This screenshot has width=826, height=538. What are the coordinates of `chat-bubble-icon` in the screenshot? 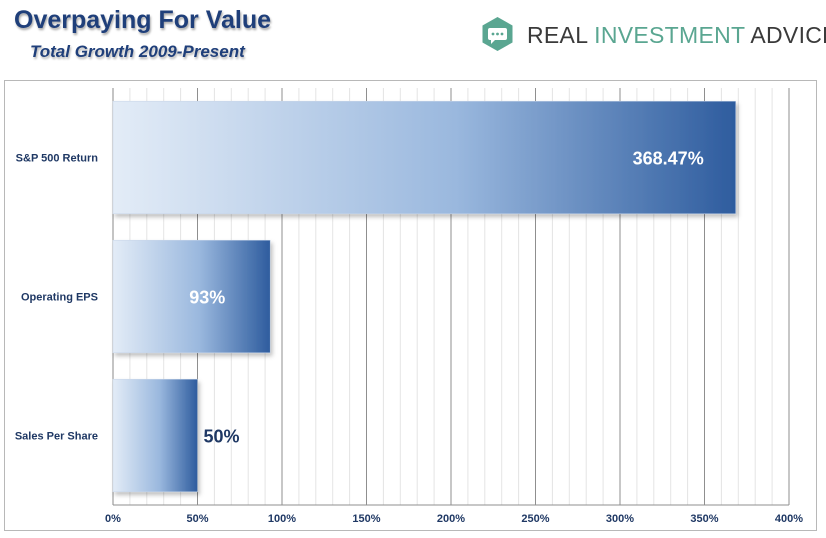 It's located at (497, 34).